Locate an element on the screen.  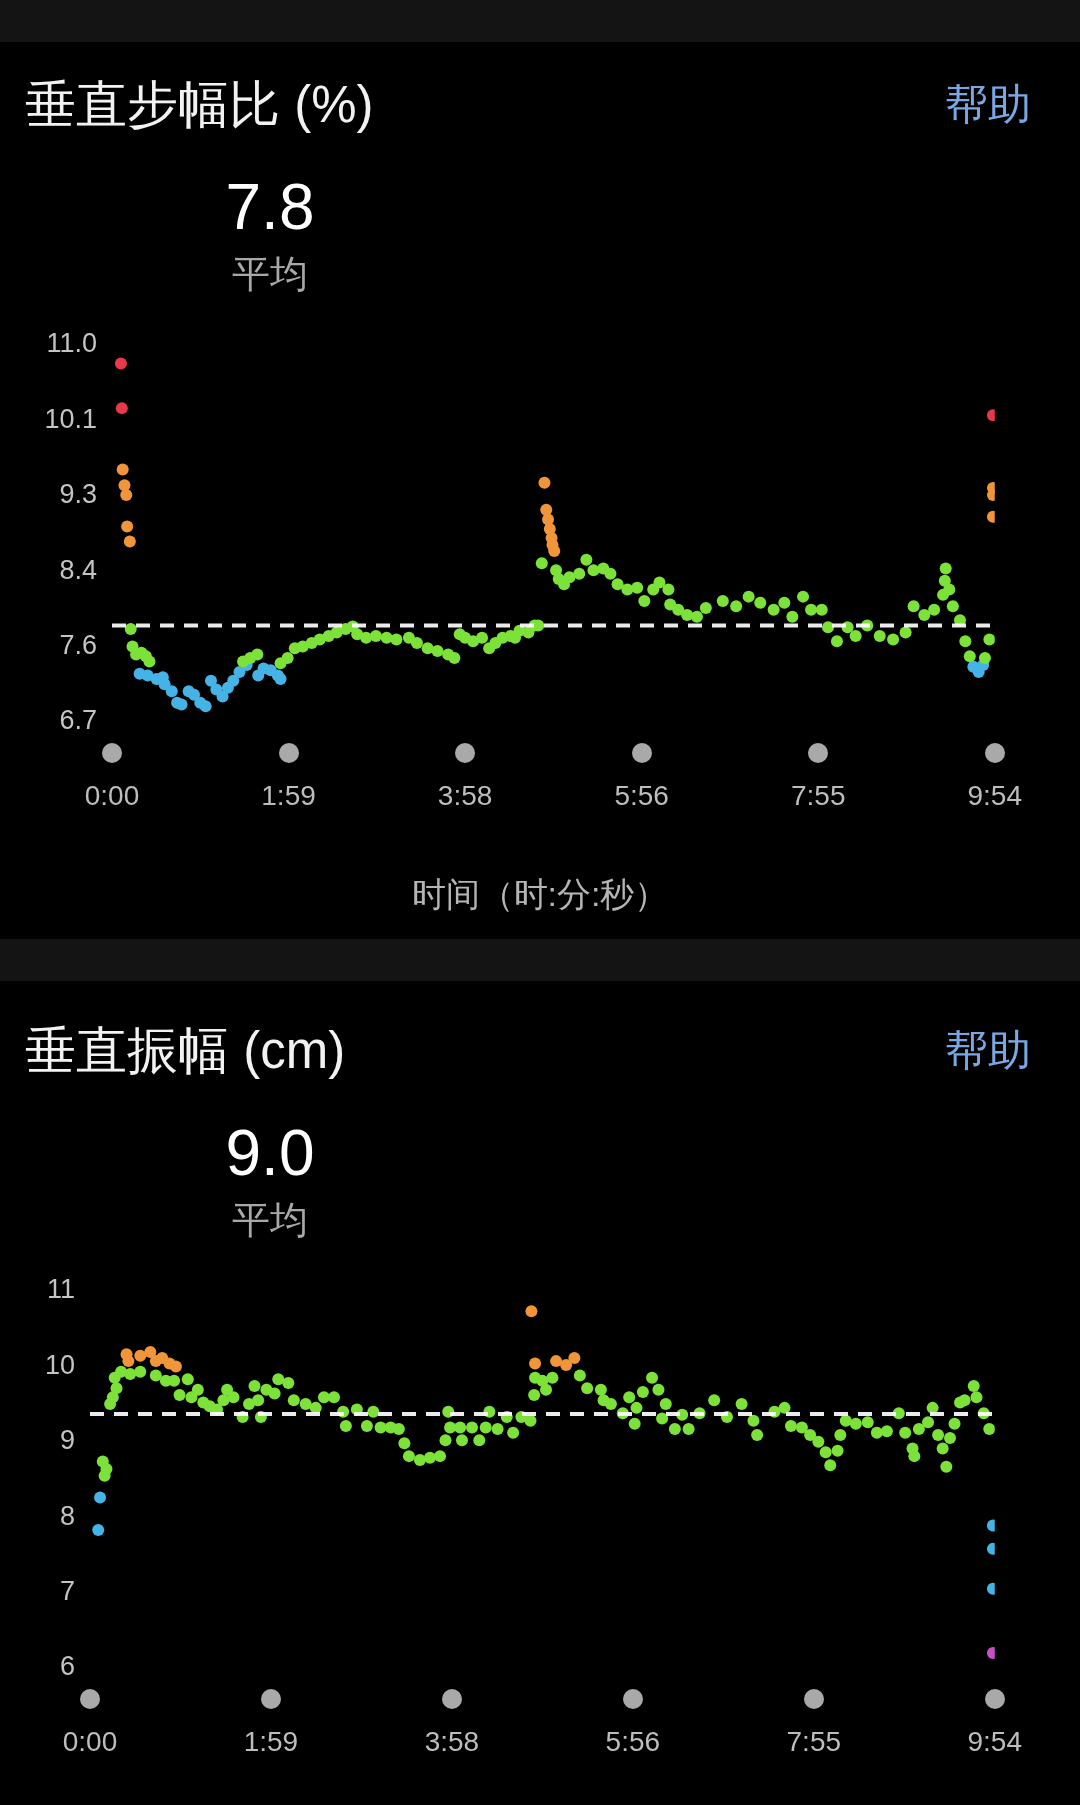
chart-subtitle: 9.0 is located at coordinates (270, 1153).